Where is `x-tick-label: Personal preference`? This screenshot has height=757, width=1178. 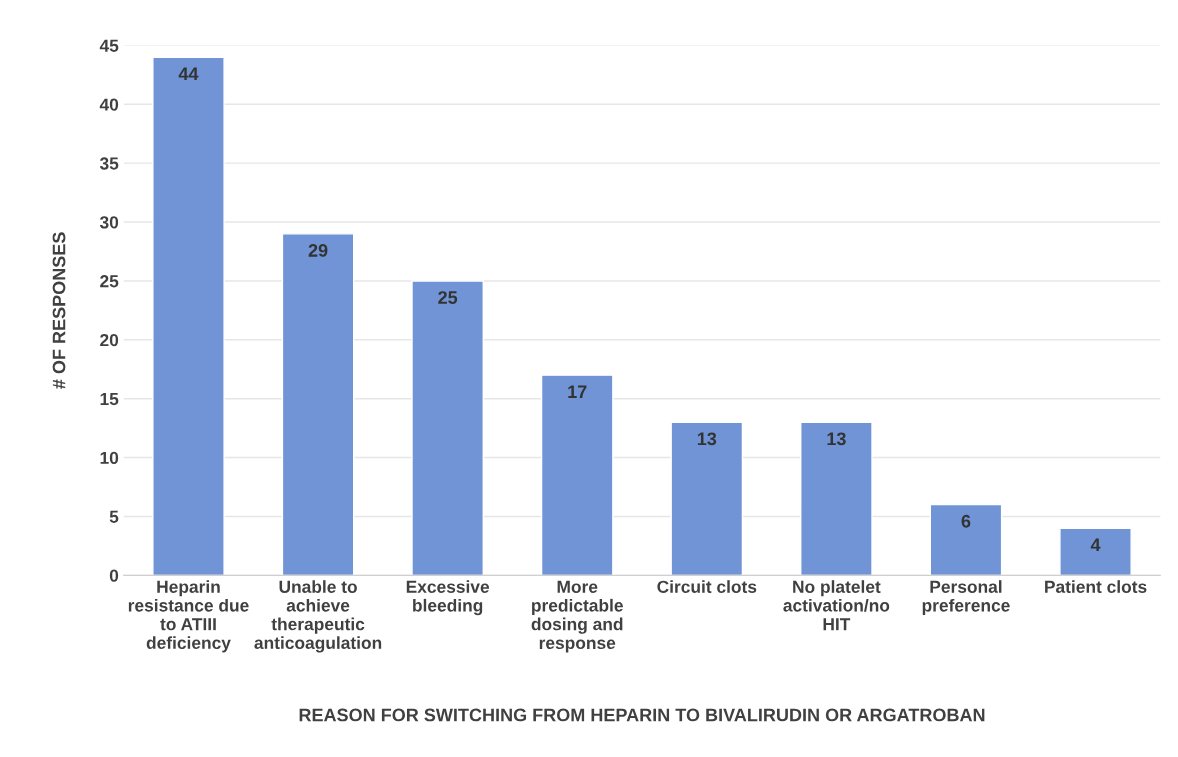 x-tick-label: Personal preference is located at coordinates (966, 598).